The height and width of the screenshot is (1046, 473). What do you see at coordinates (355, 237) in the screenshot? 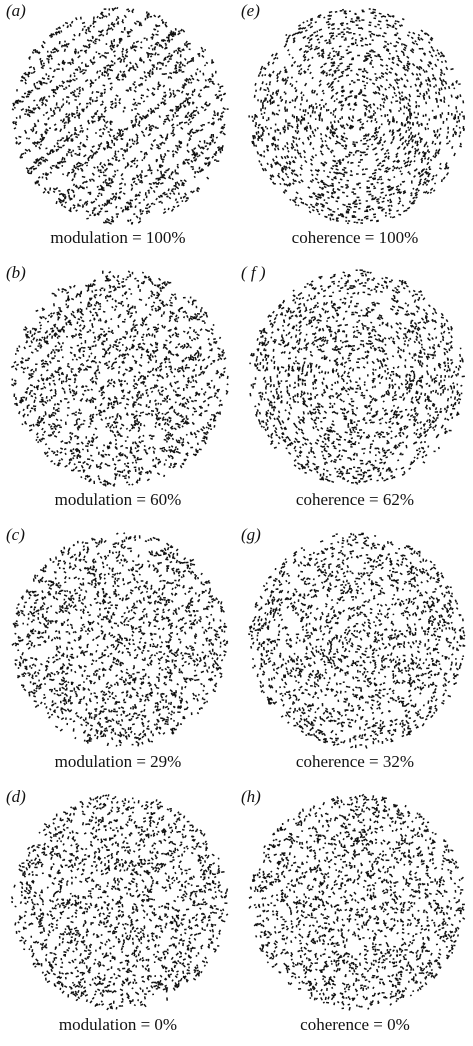
I see `panel-caption-e: coherence = 100%` at bounding box center [355, 237].